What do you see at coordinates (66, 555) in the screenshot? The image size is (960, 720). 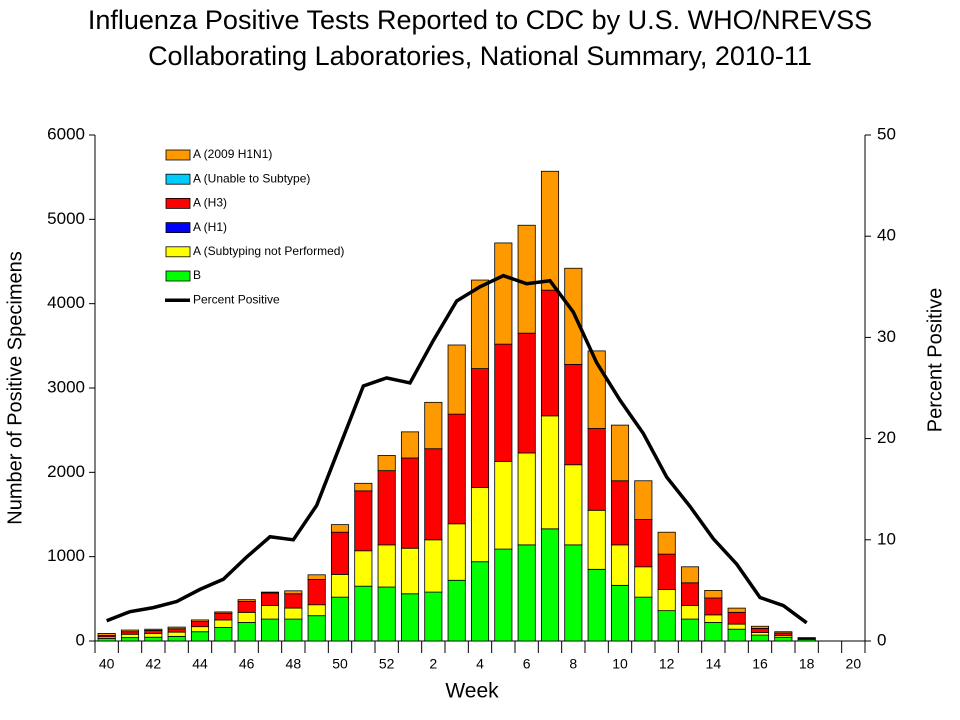 I see `y-tick-label: 1000` at bounding box center [66, 555].